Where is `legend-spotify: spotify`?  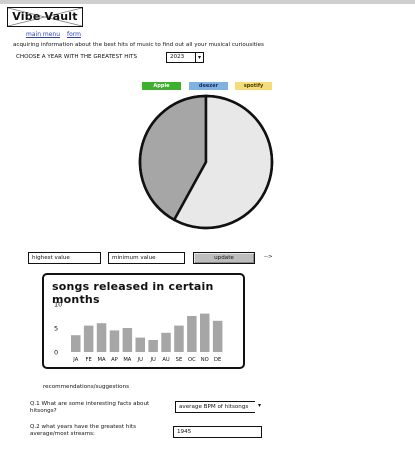 legend-spotify: spotify is located at coordinates (253, 86).